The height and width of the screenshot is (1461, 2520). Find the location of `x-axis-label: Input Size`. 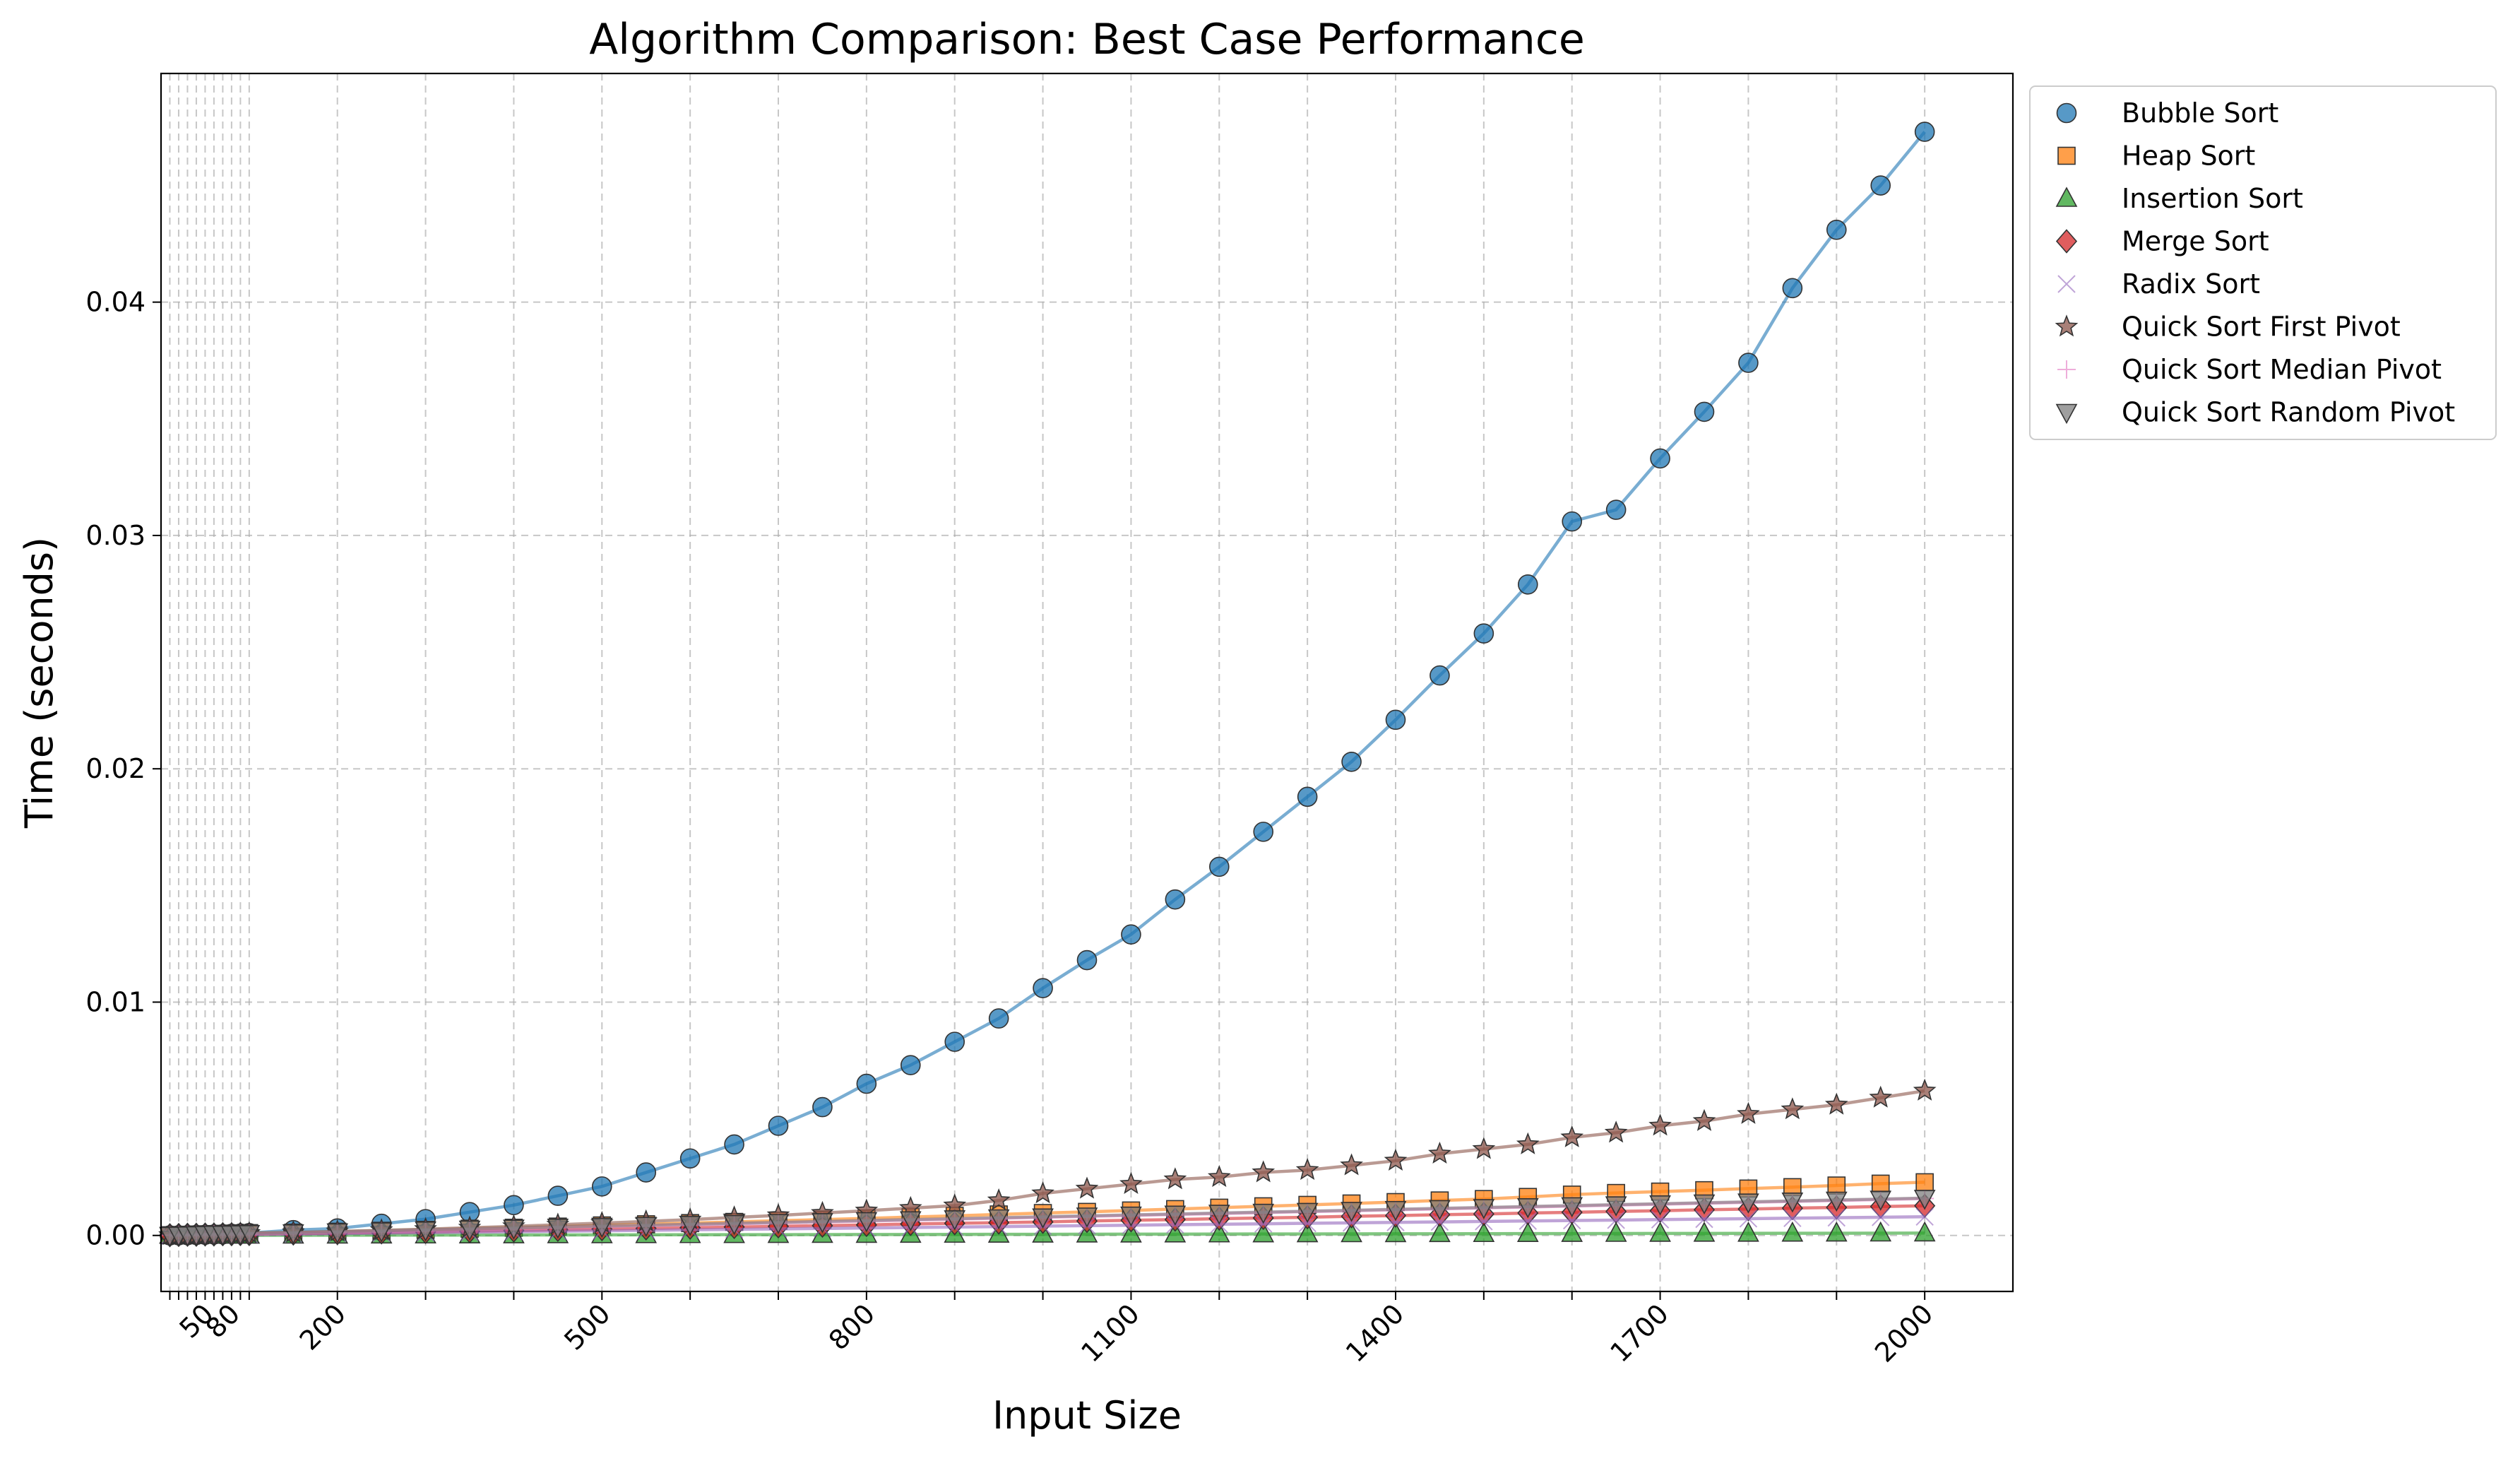

x-axis-label: Input Size is located at coordinates (1087, 1415).